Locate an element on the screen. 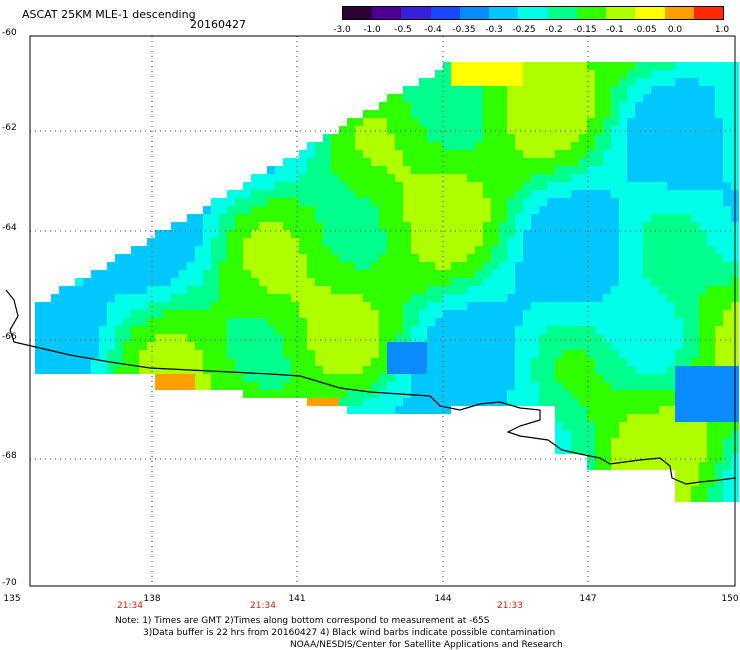 Image resolution: width=740 pixels, height=650 pixels. pass-time-label: 21:34 is located at coordinates (130, 606).